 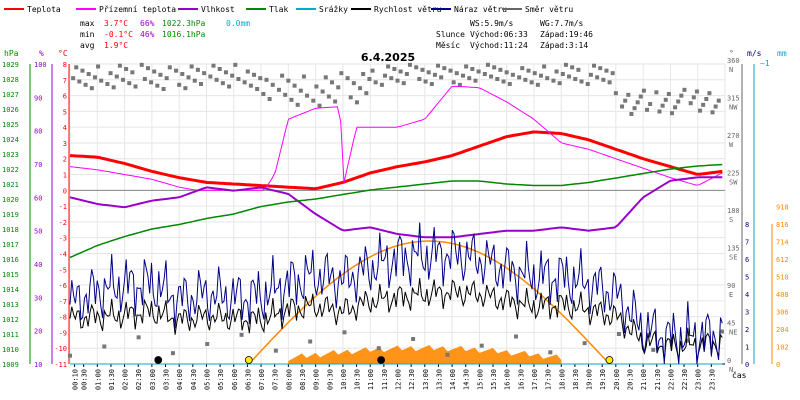 What do you see at coordinates (10, 185) in the screenshot?
I see `tick-label-pressure: 1021` at bounding box center [10, 185].